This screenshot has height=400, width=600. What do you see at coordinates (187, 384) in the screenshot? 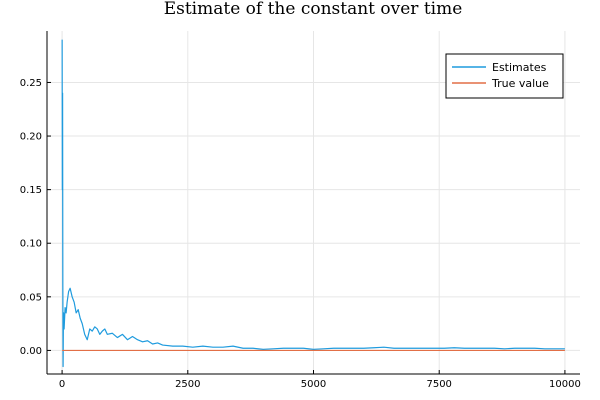
I see `x-tick-label: 2500` at bounding box center [187, 384].